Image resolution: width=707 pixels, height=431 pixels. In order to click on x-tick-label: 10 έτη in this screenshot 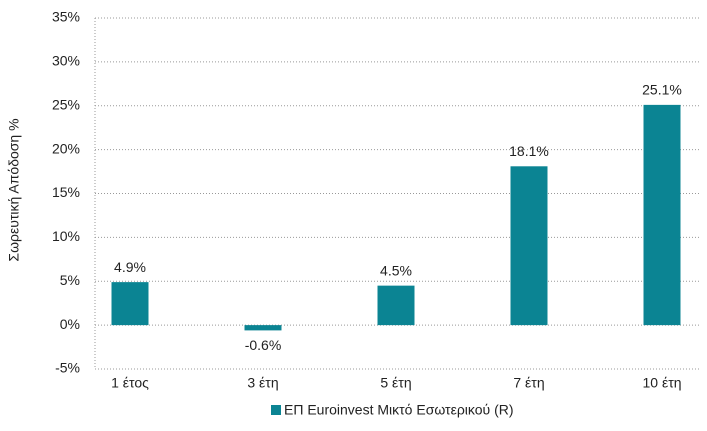, I will do `click(661, 383)`.